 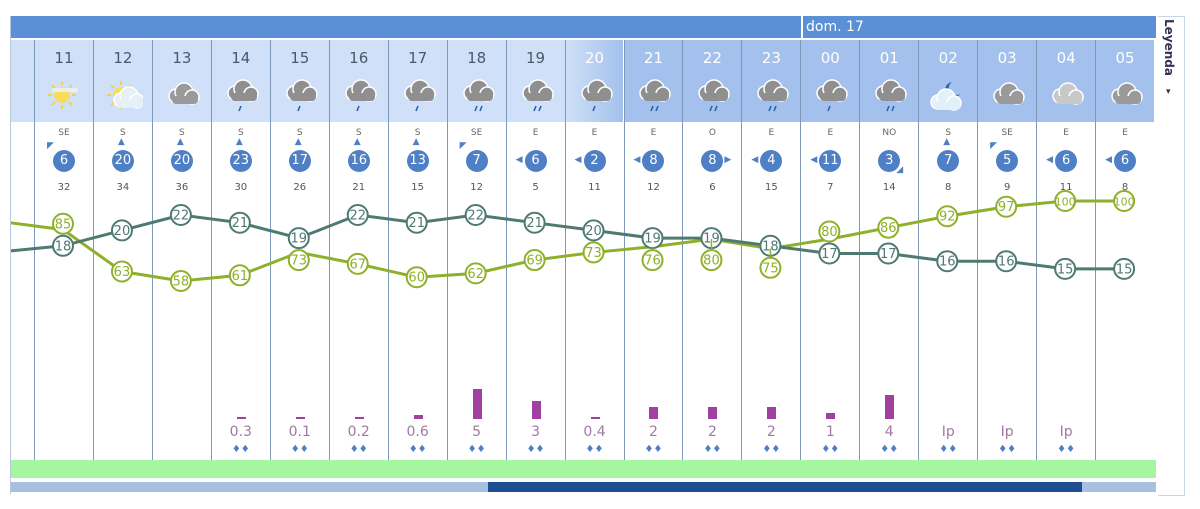 What do you see at coordinates (124, 95) in the screenshot?
I see `sun-cloud-icon` at bounding box center [124, 95].